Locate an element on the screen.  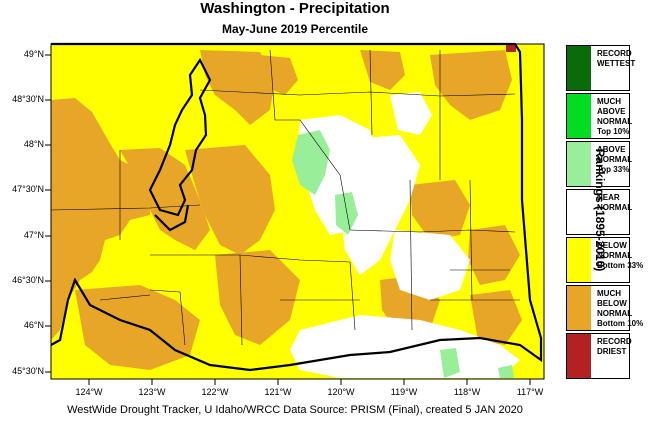
lon-label: 118°W is located at coordinates (467, 392).